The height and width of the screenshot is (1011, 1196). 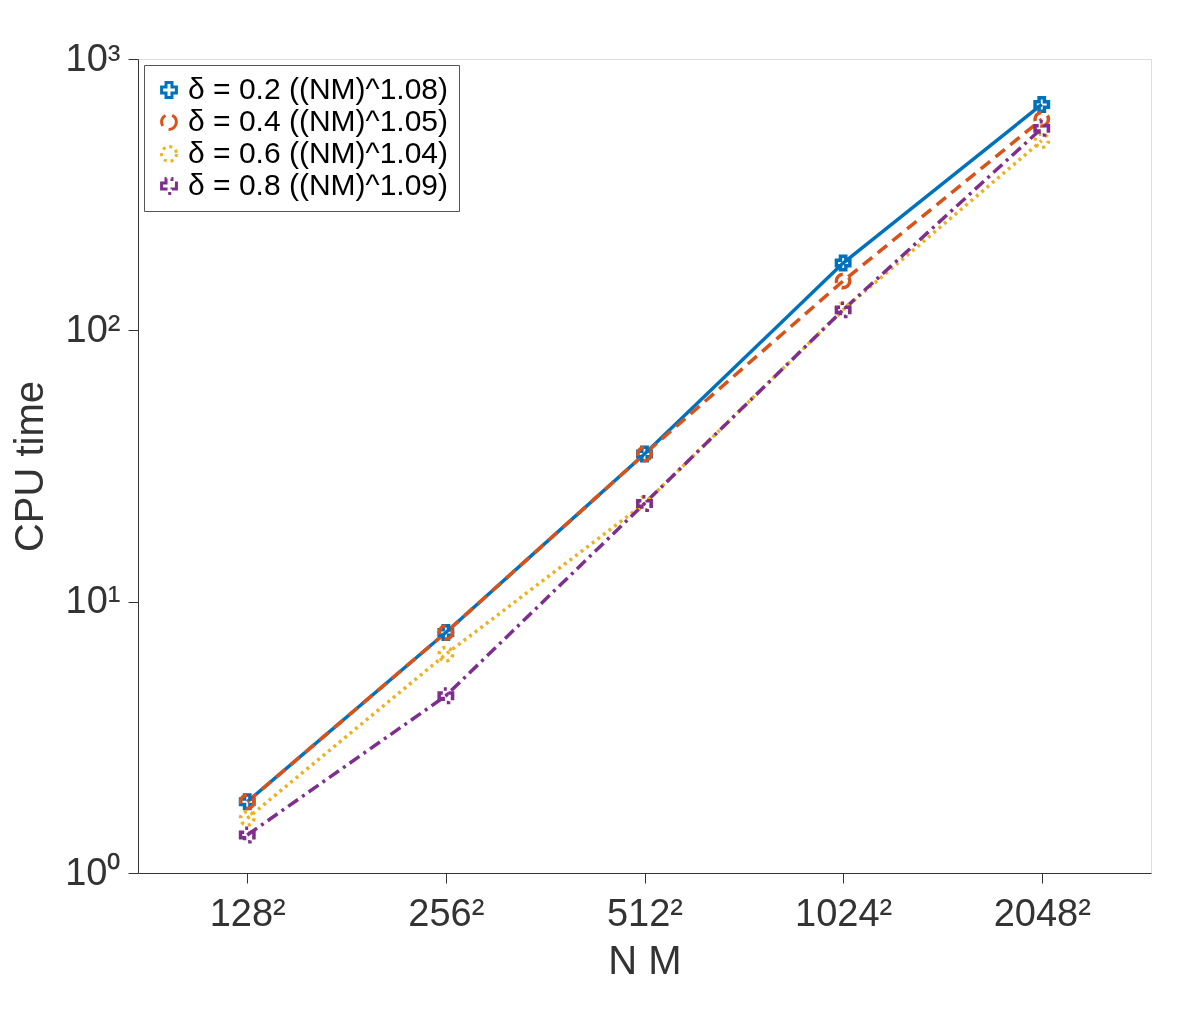 I want to click on x-tick-label: 512², so click(x=645, y=912).